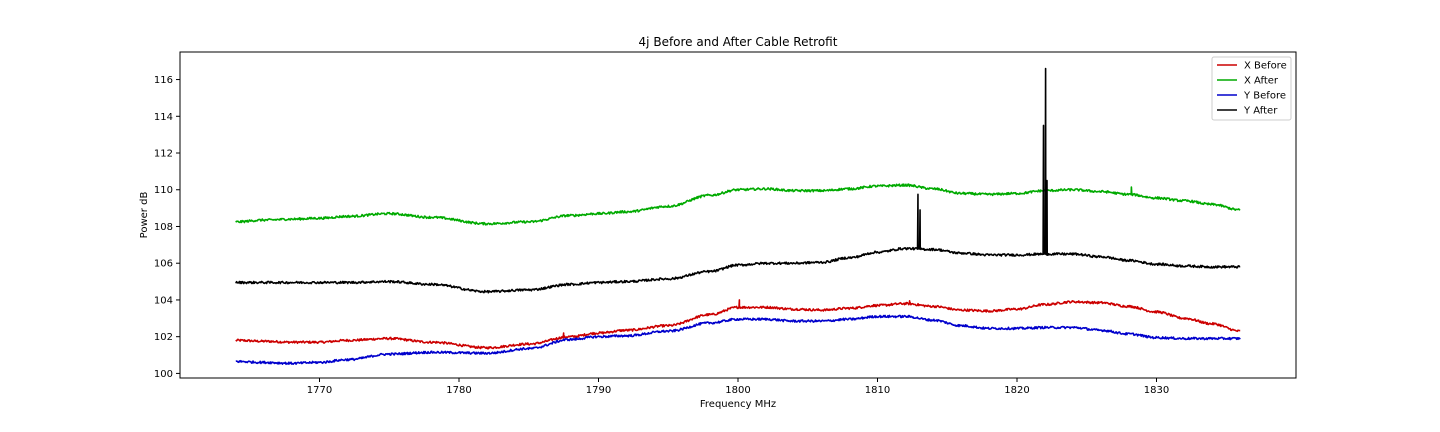  I want to click on y-tick-label: 110, so click(163, 190).